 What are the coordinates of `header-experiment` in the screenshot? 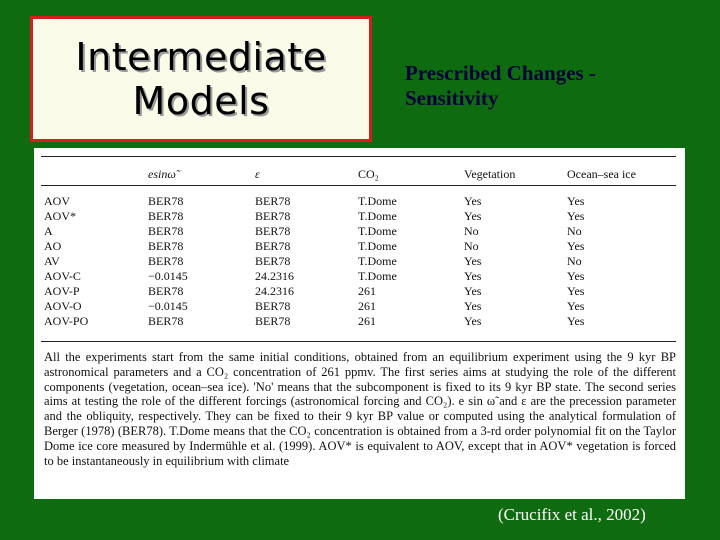 It's located at (96, 179).